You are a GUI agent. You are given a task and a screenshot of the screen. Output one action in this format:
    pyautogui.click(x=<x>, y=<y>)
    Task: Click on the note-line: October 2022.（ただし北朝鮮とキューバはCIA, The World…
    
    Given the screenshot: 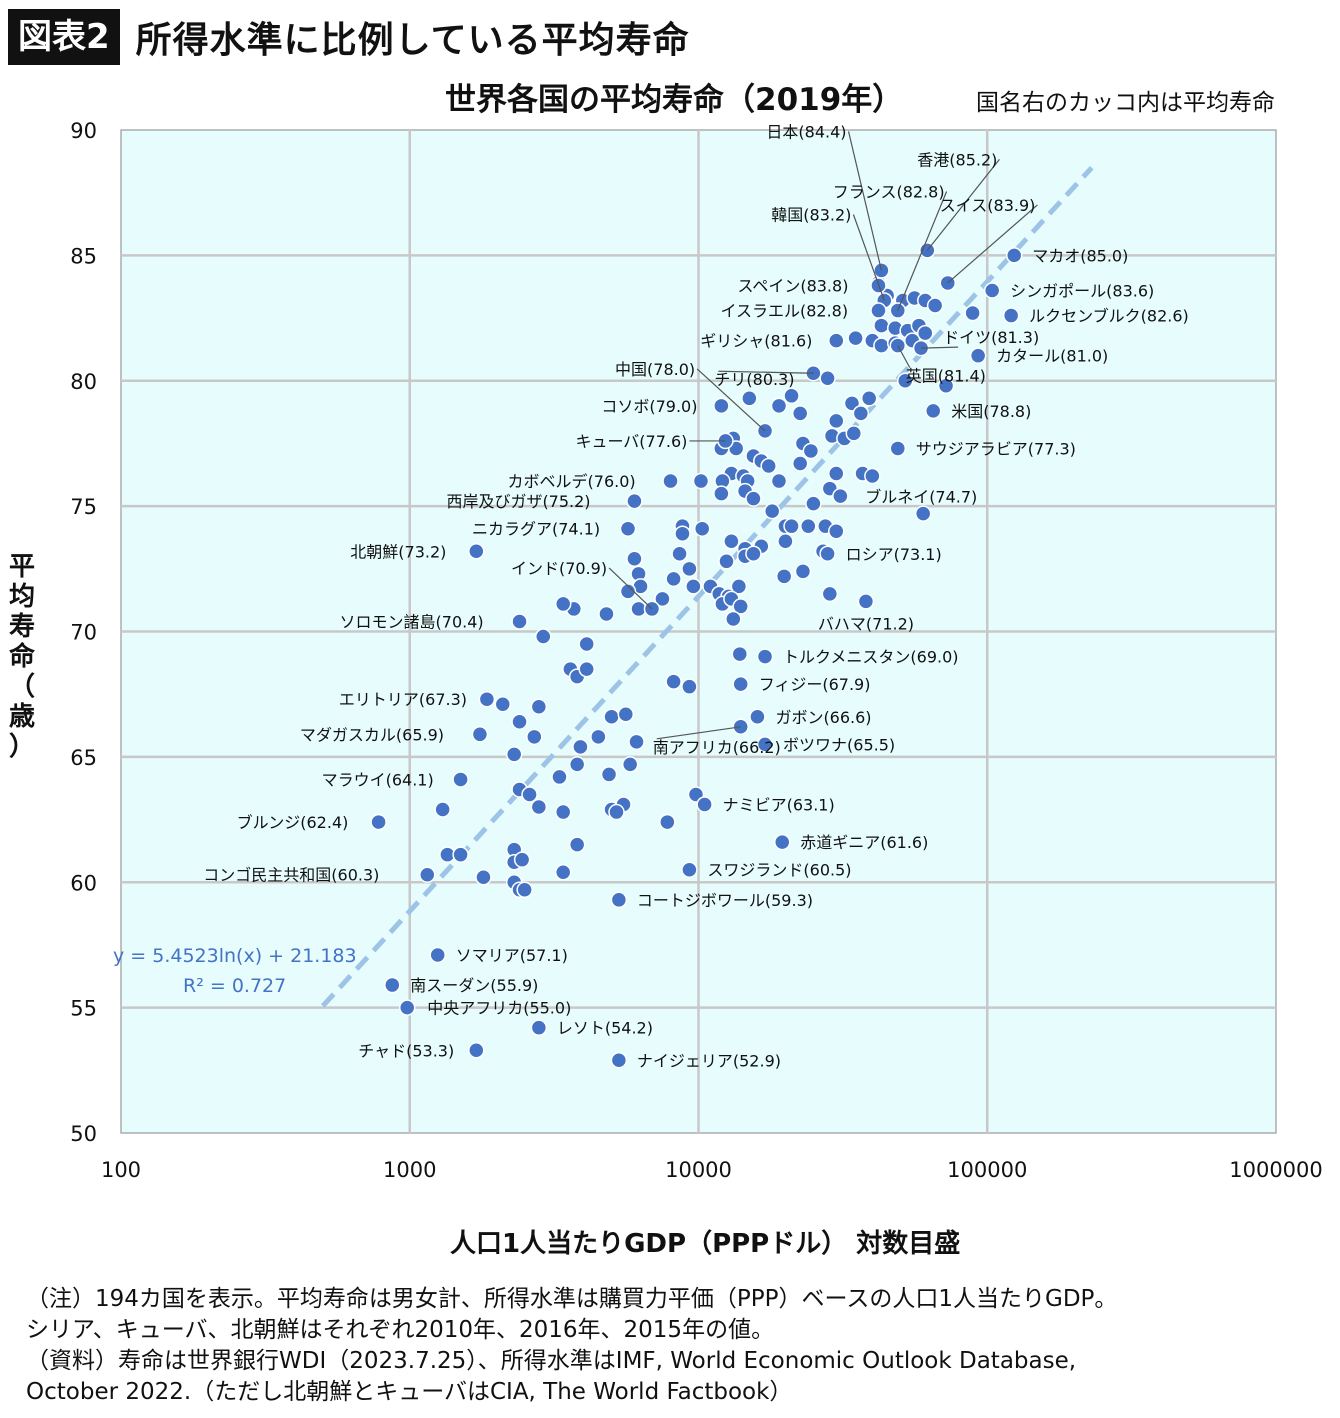 What is the action you would take?
    pyautogui.click(x=409, y=1392)
    